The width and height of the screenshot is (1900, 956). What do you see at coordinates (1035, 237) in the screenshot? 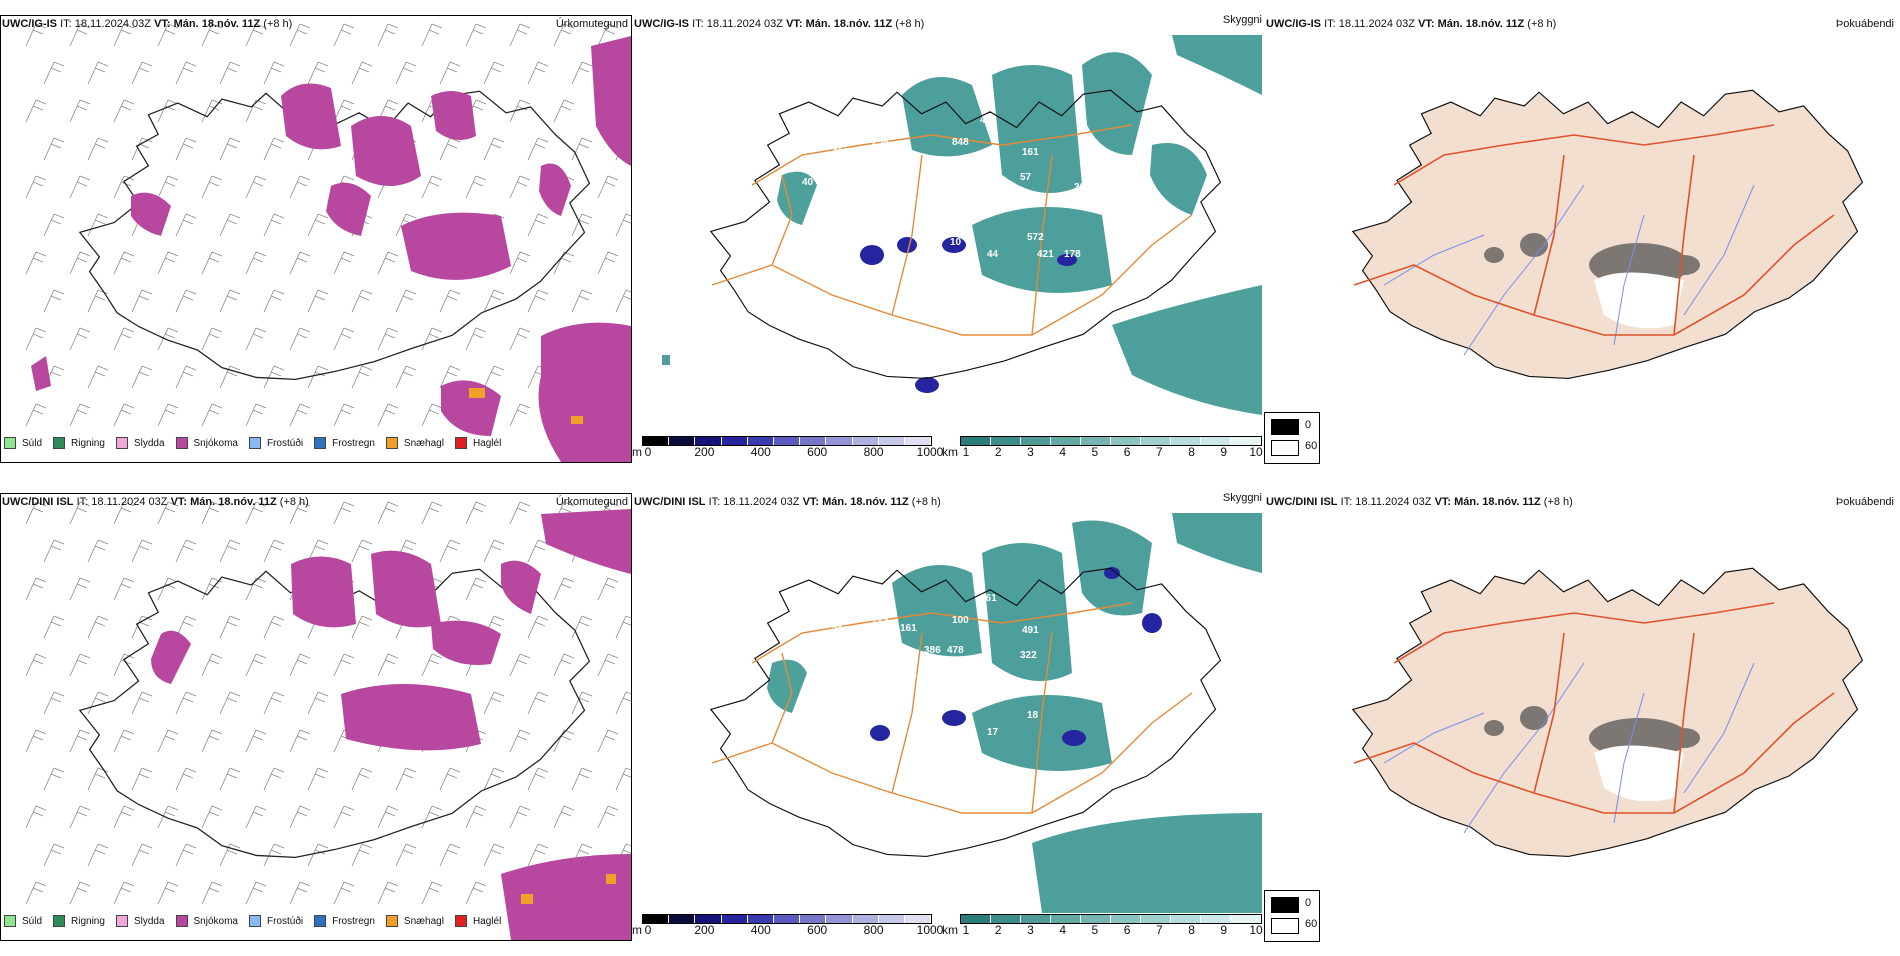
I see `cloud-base-value: 572` at bounding box center [1035, 237].